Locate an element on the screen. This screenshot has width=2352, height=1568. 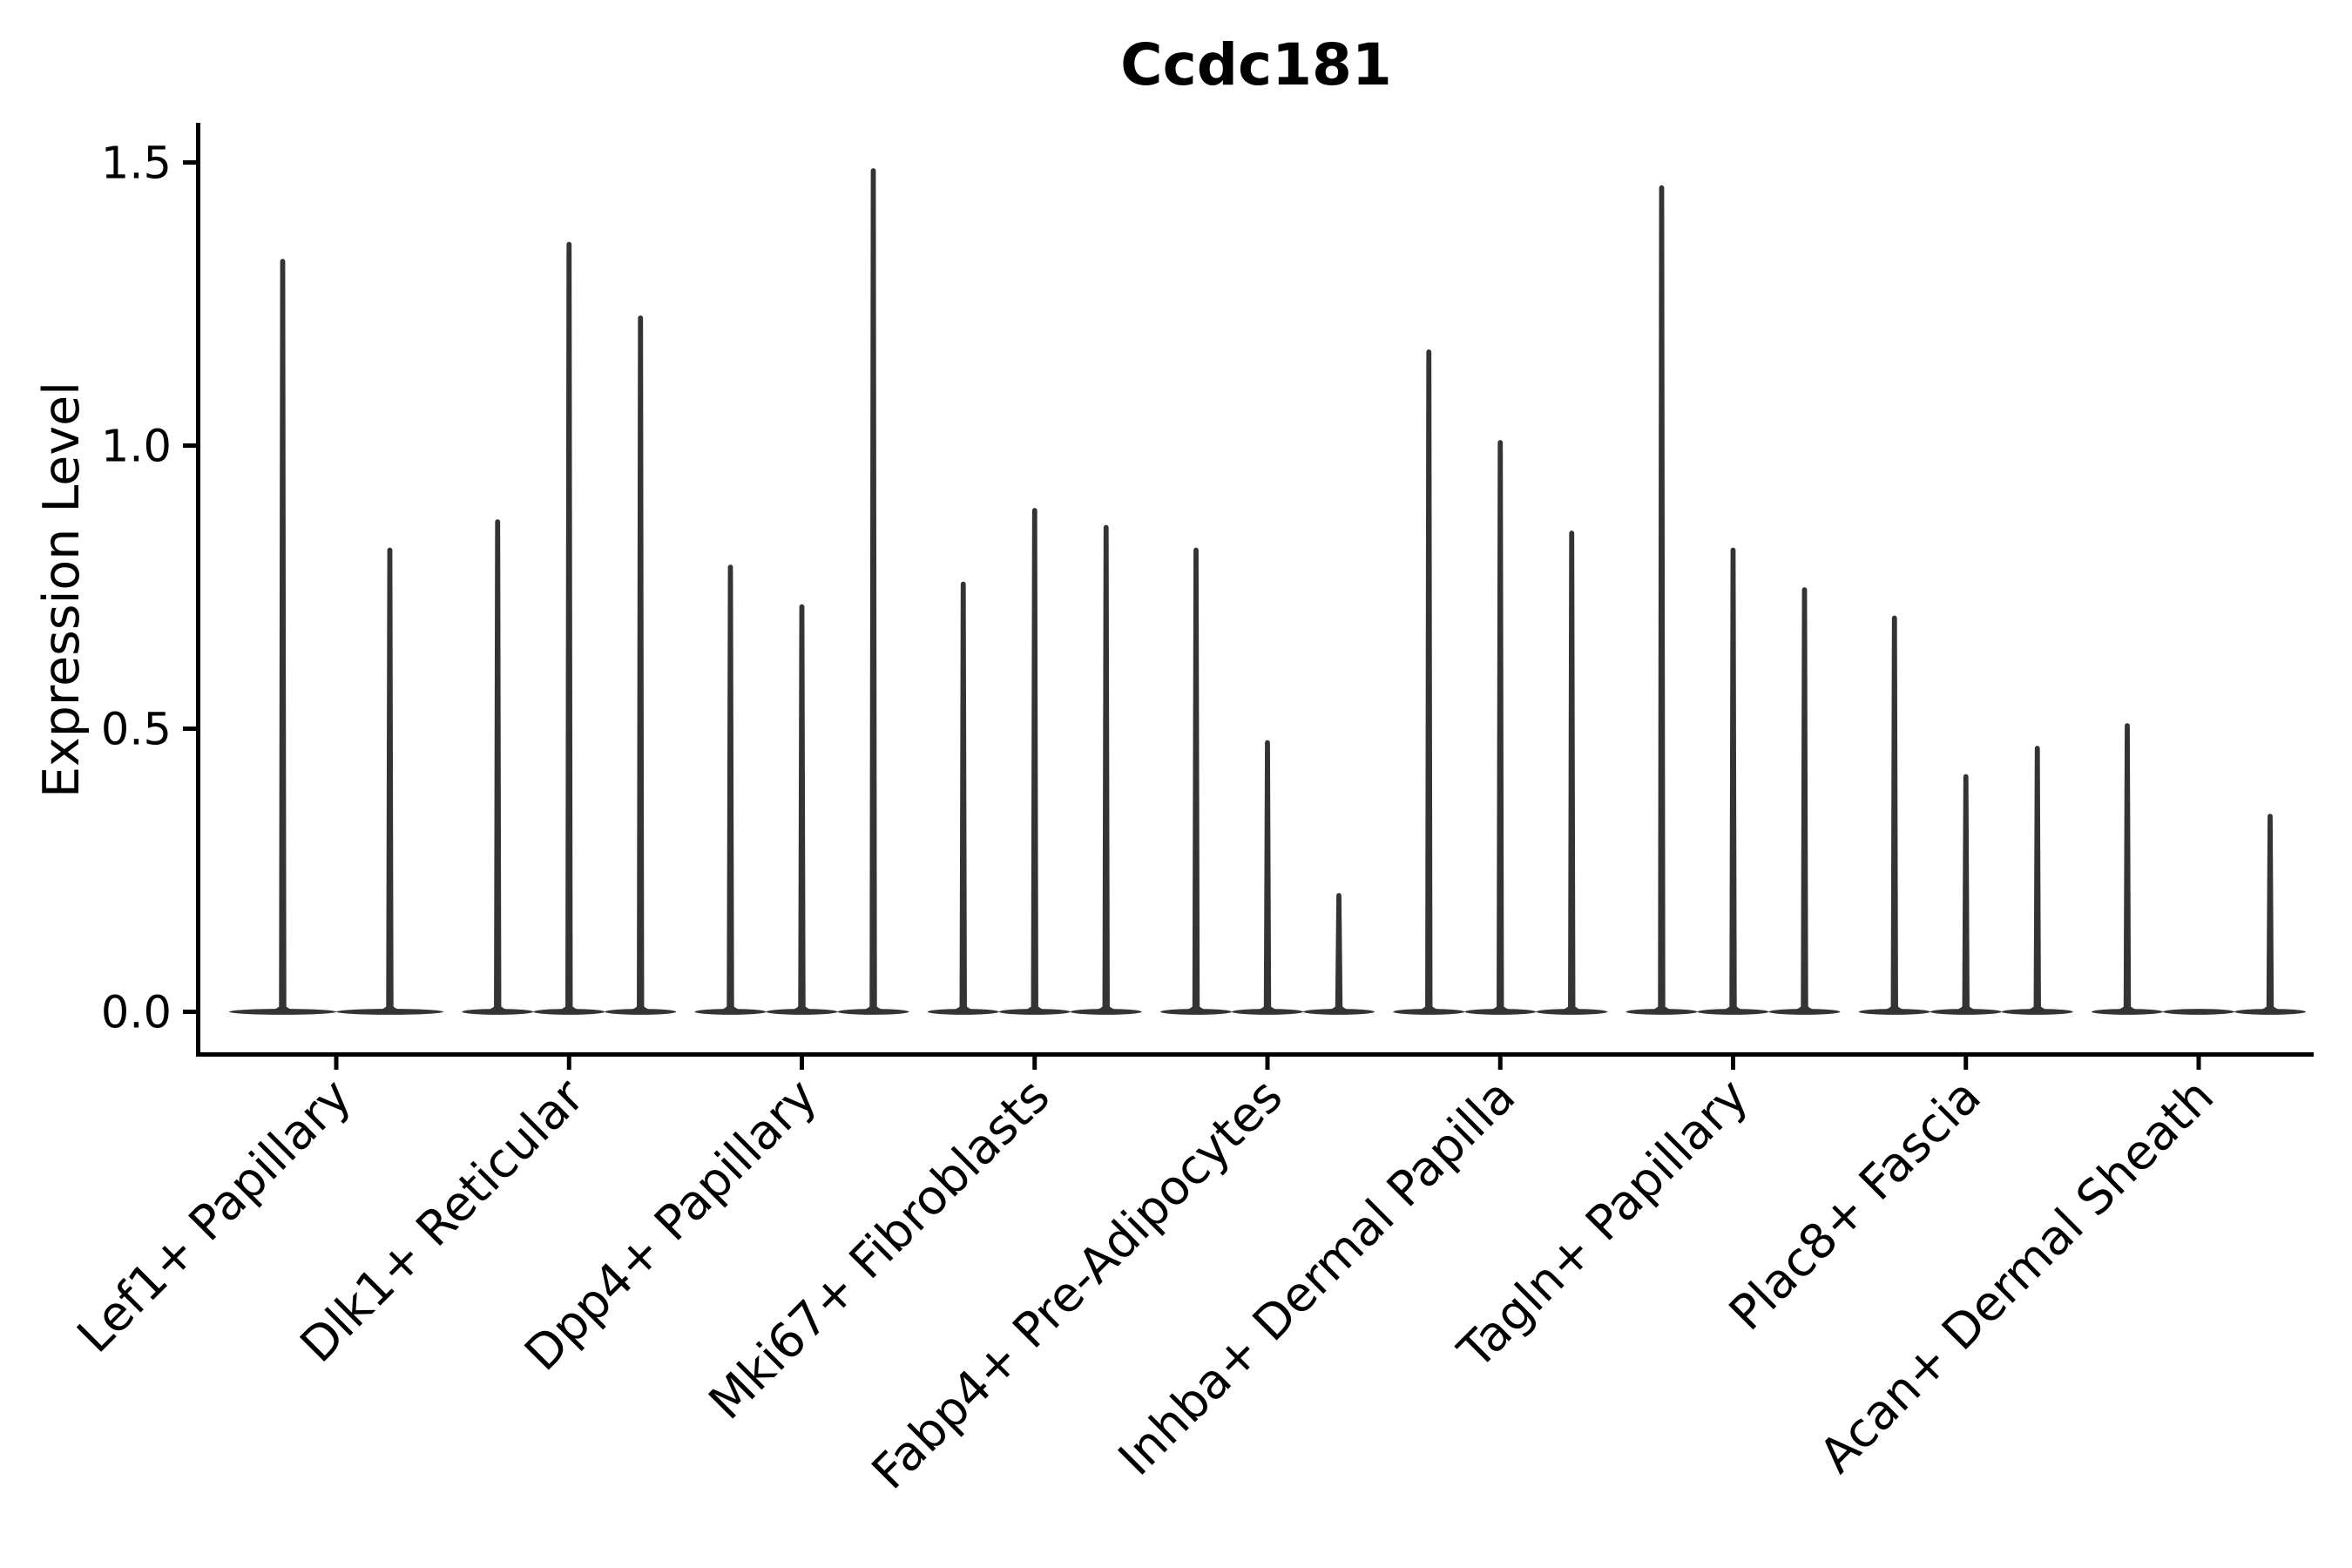
y-axis-ticks: 0.0 0.5 1.0 1.5 is located at coordinates (150, 589).